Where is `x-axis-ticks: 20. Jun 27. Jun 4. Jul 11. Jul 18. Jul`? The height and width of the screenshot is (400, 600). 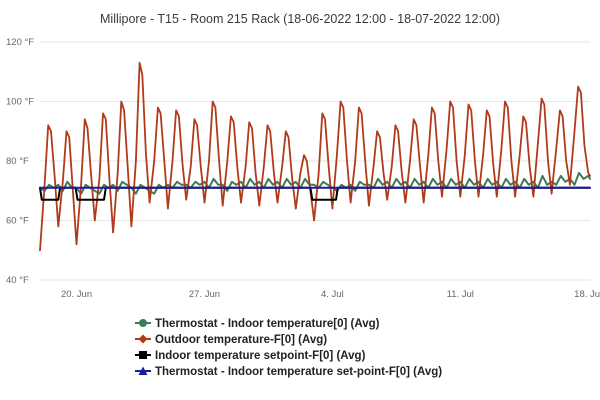 x-axis-ticks: 20. Jun 27. Jun 4. Jul 11. Jul 18. Jul is located at coordinates (330, 294).